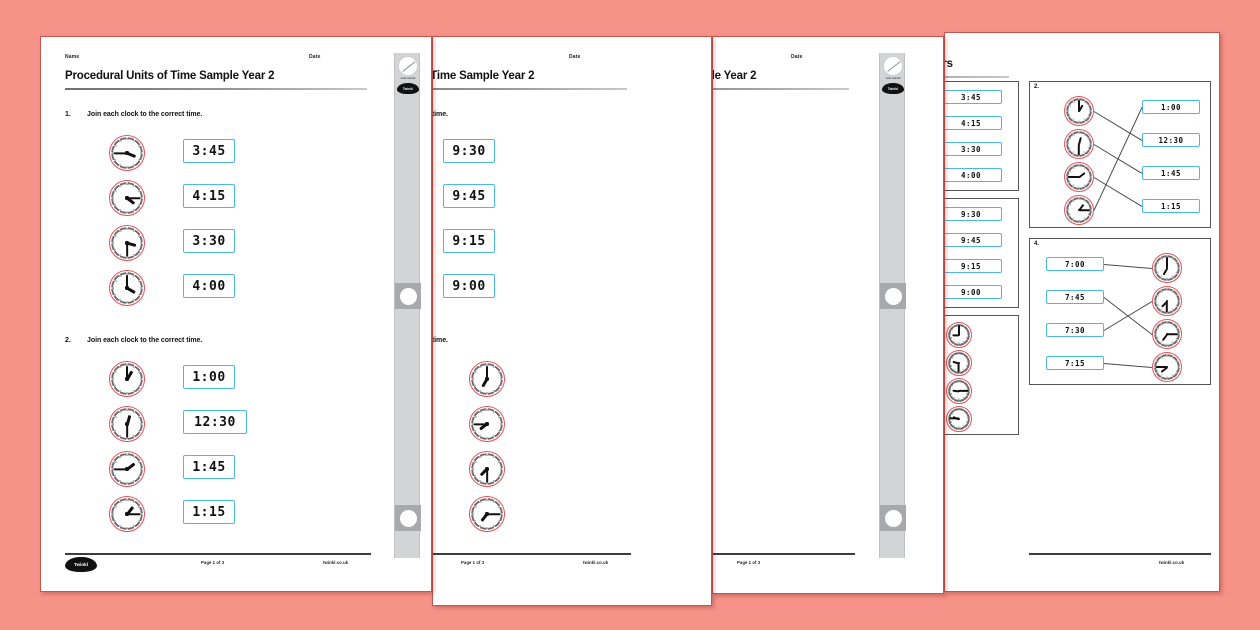 The width and height of the screenshot is (1260, 630). What do you see at coordinates (469, 151) in the screenshot?
I see `time-label-box: 9:30` at bounding box center [469, 151].